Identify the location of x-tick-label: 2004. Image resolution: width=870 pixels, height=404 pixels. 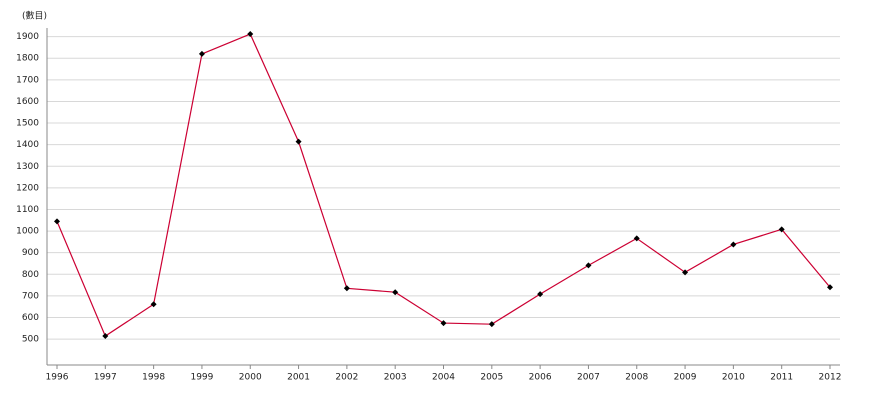
(443, 378).